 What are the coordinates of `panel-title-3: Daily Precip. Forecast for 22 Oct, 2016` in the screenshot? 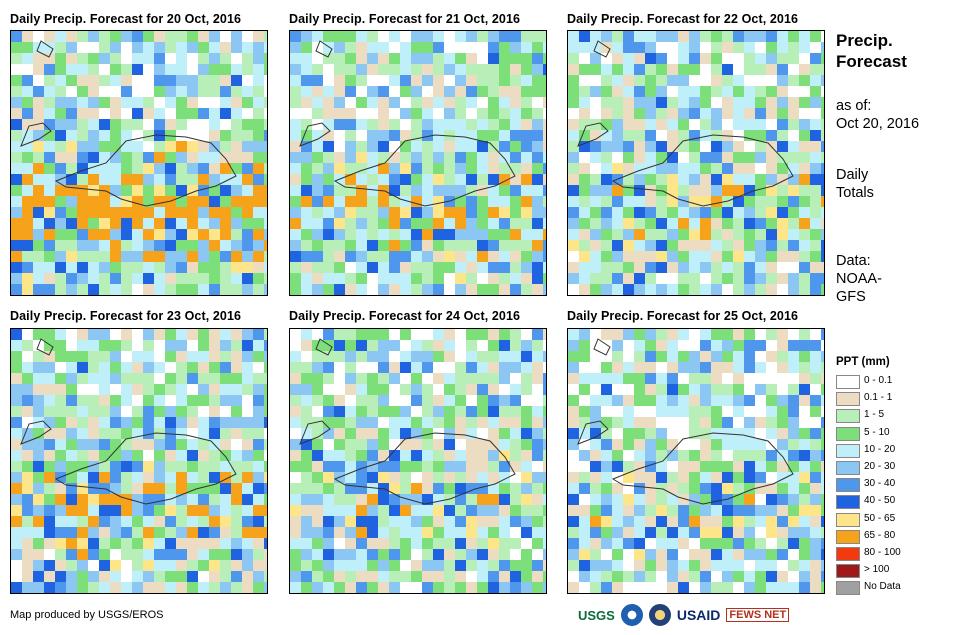 It's located at (683, 19).